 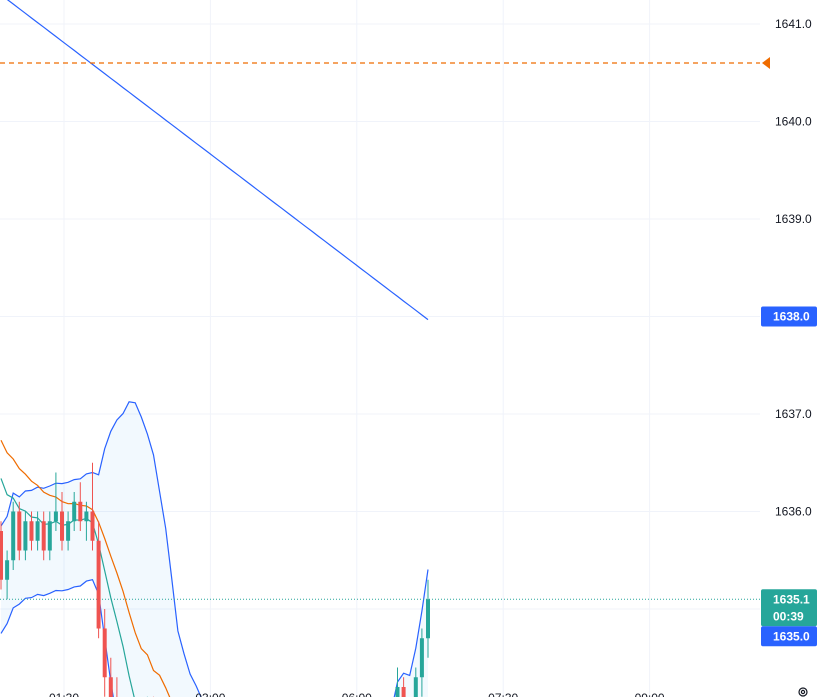 I want to click on settings-gear-icon, so click(x=803, y=692).